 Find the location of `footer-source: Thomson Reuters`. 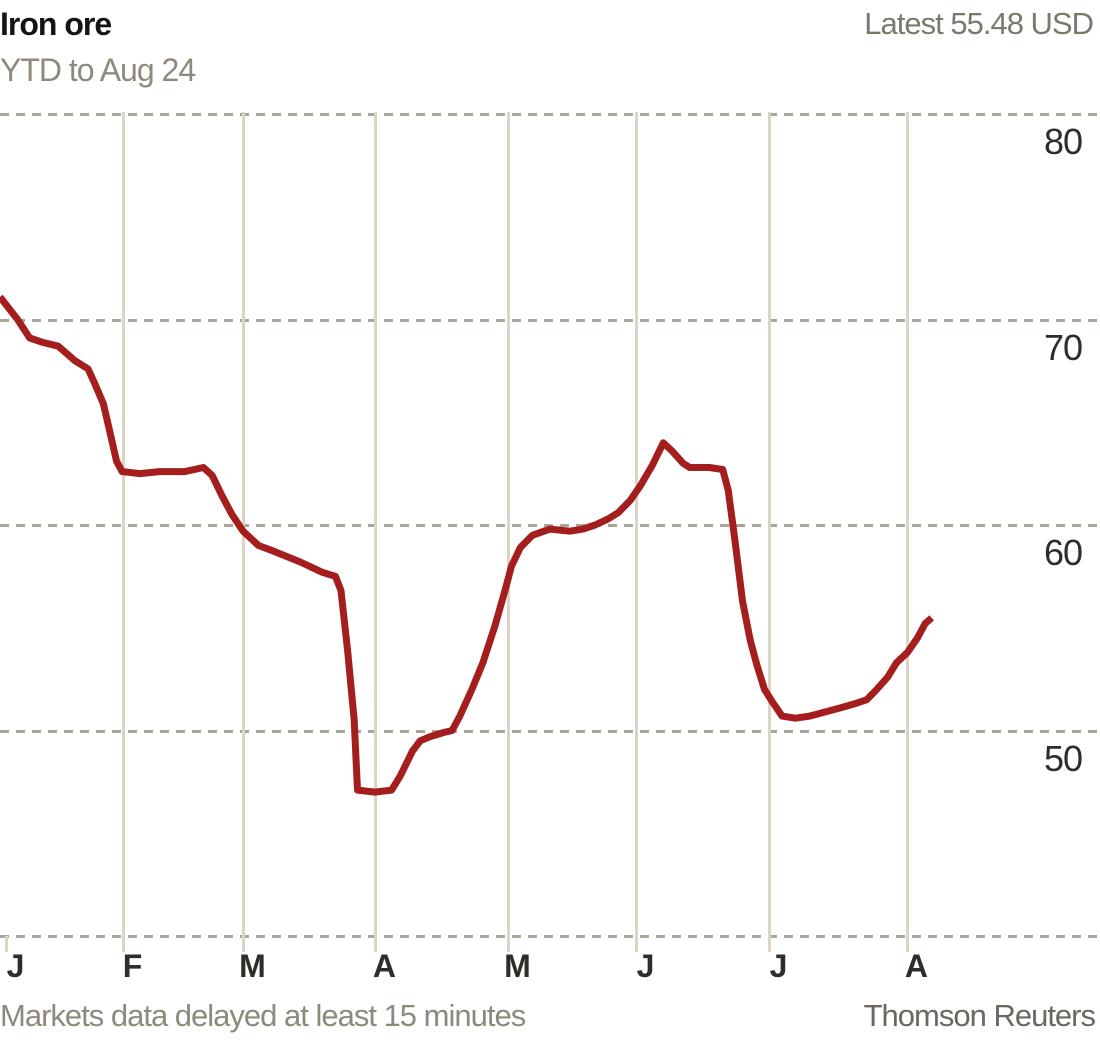

footer-source: Thomson Reuters is located at coordinates (979, 1015).